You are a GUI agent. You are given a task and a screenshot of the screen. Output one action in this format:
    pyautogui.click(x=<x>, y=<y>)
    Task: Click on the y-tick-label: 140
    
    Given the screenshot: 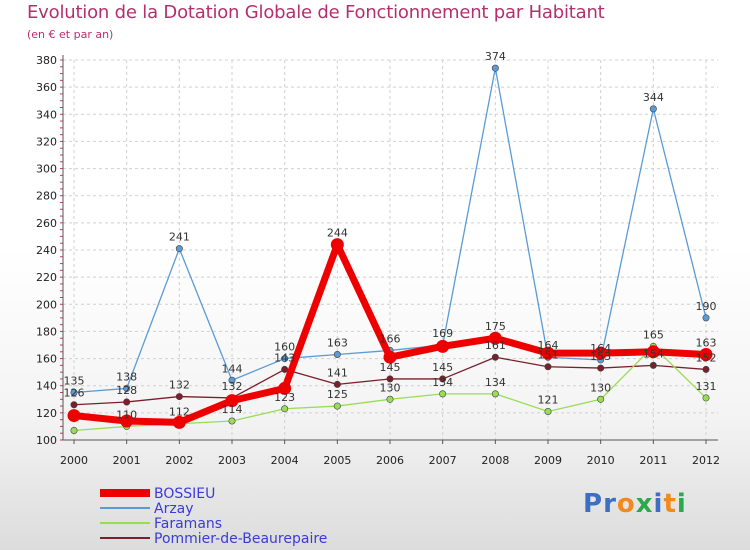 What is the action you would take?
    pyautogui.click(x=46, y=386)
    